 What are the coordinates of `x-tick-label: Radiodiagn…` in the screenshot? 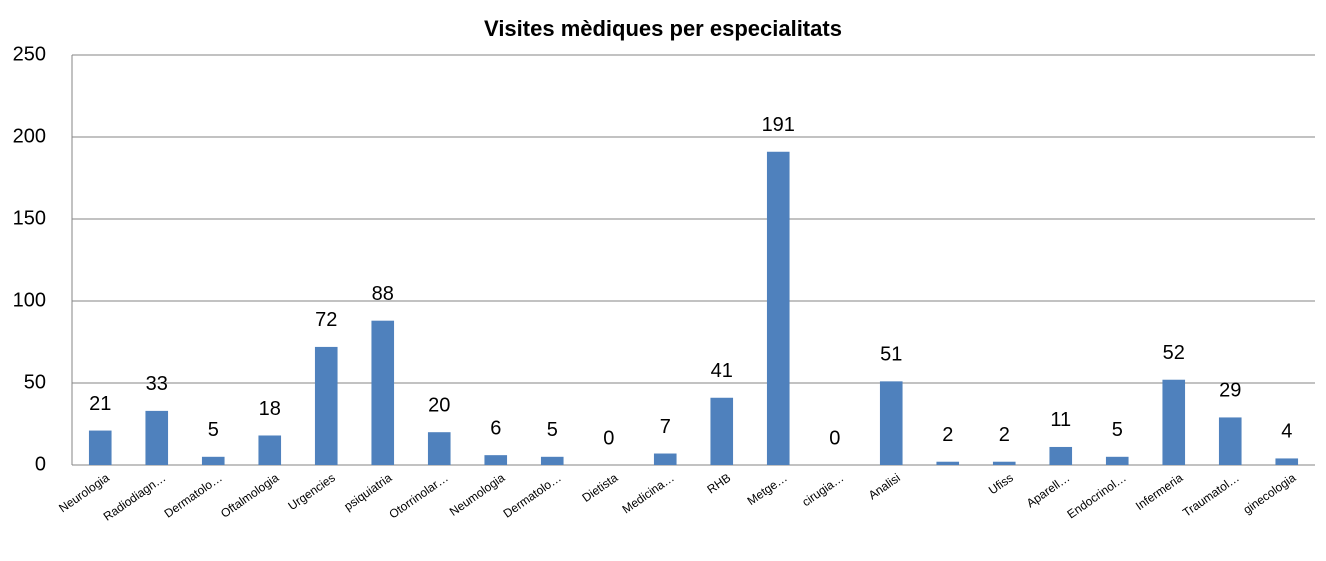 It's located at (135, 497).